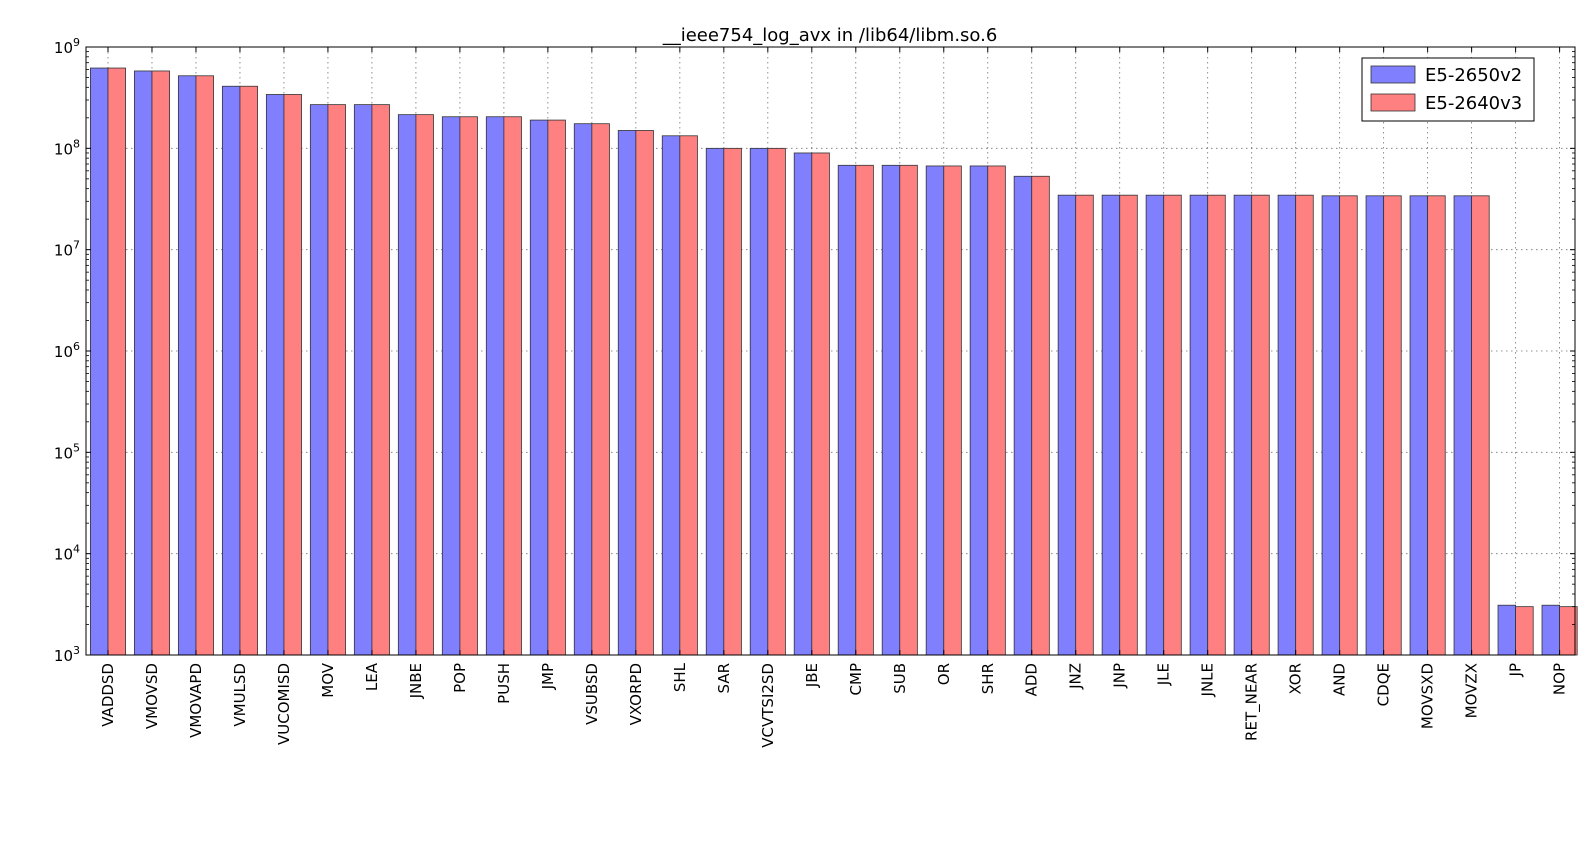  What do you see at coordinates (830, 35) in the screenshot?
I see `chart-title: __ieee754_log_avx in /lib64/libm.so.6` at bounding box center [830, 35].